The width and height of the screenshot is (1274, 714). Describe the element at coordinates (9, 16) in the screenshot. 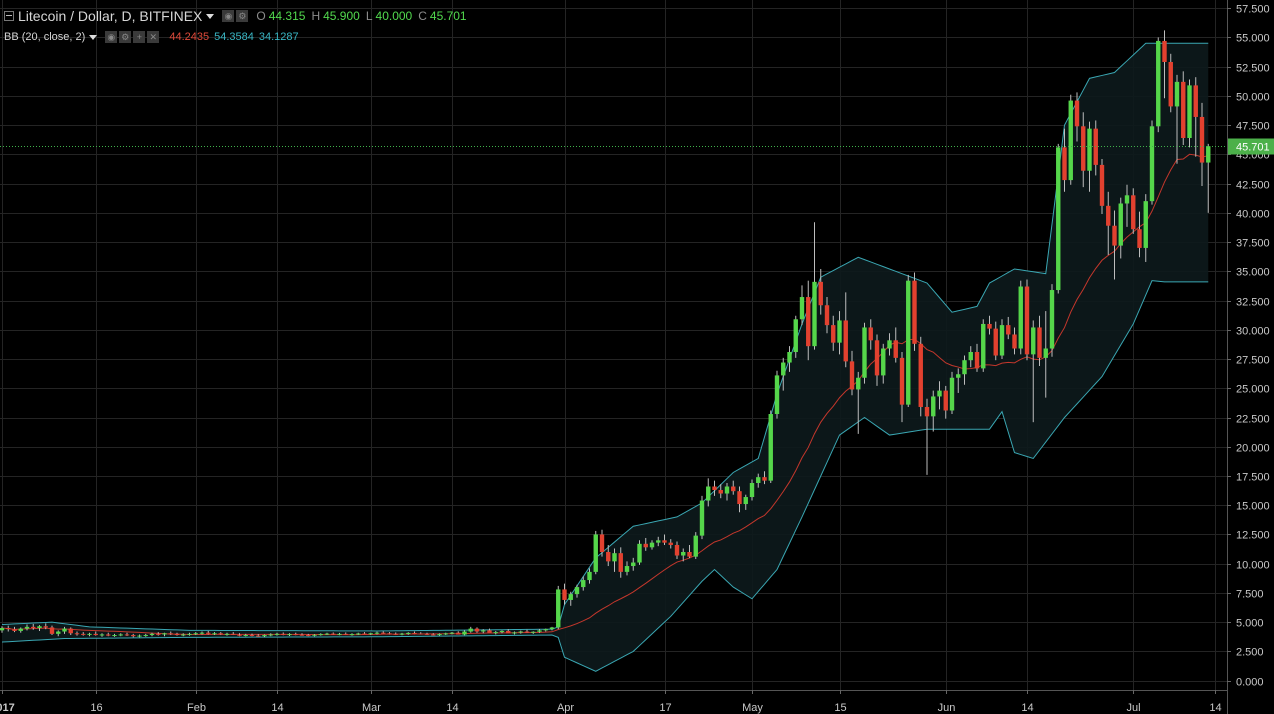

I see `collapse-icon` at that location.